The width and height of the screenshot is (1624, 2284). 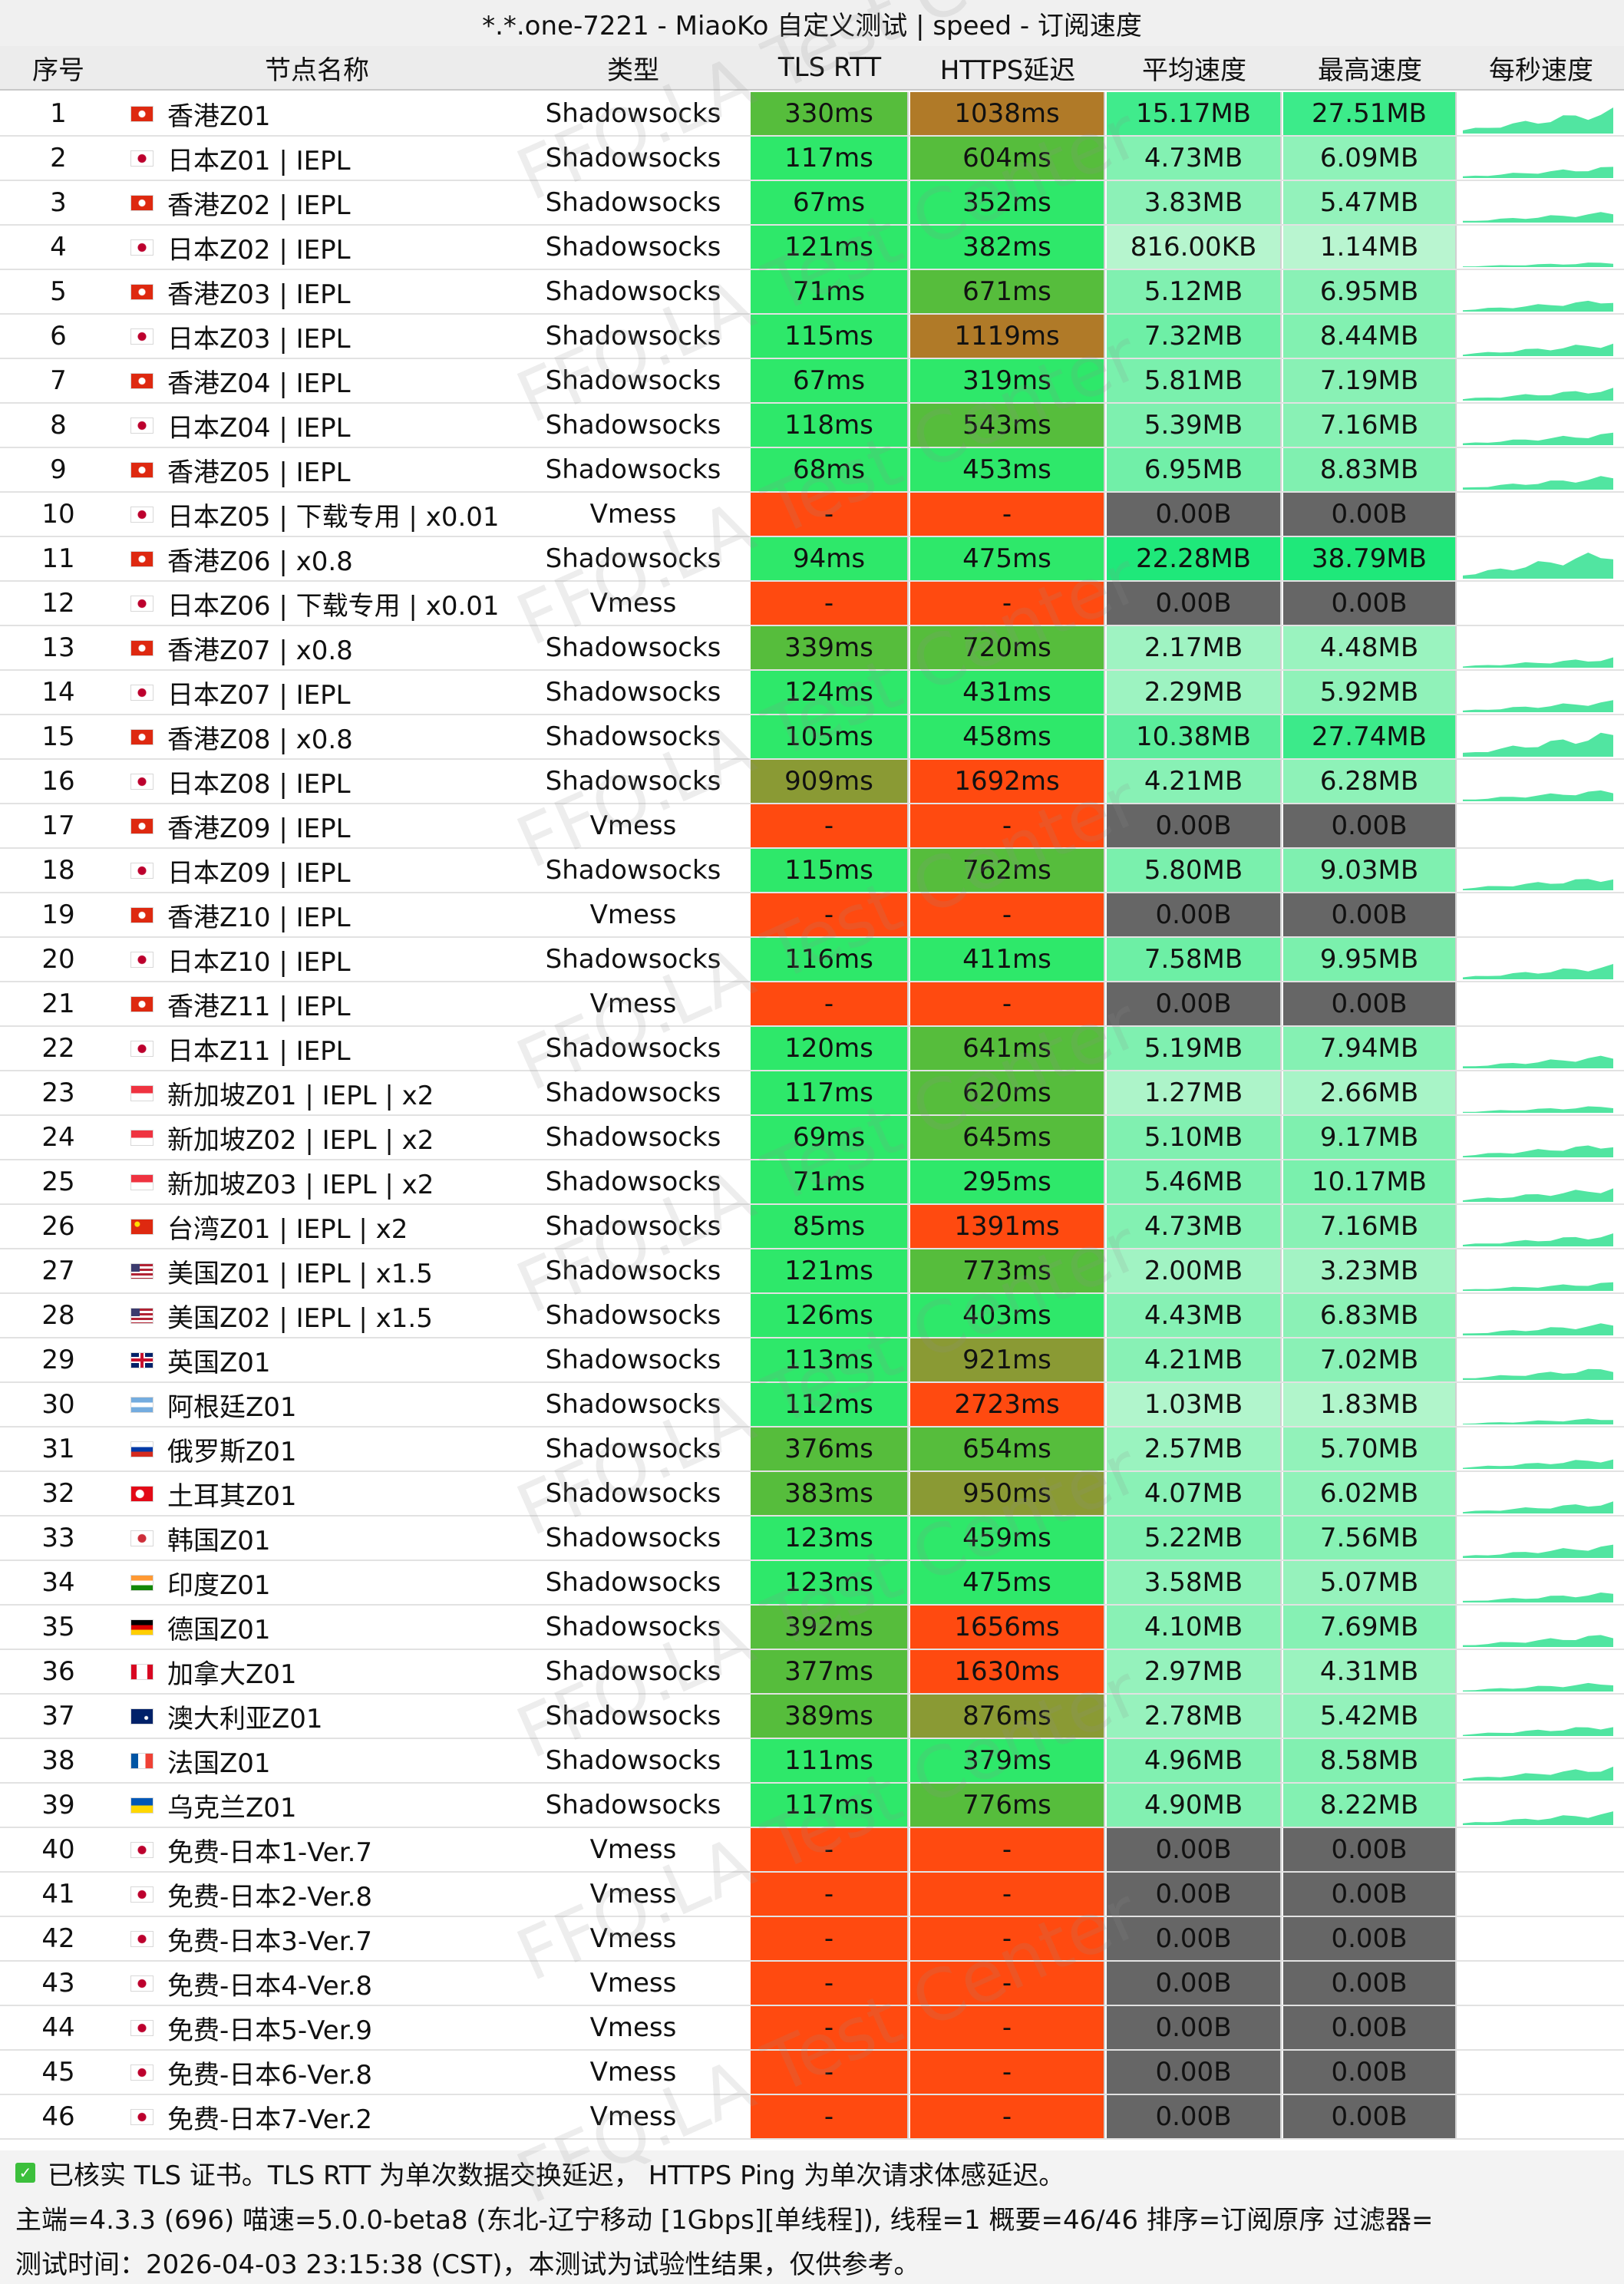 I want to click on node-name: 香港Z05 | IEPL, so click(x=259, y=472).